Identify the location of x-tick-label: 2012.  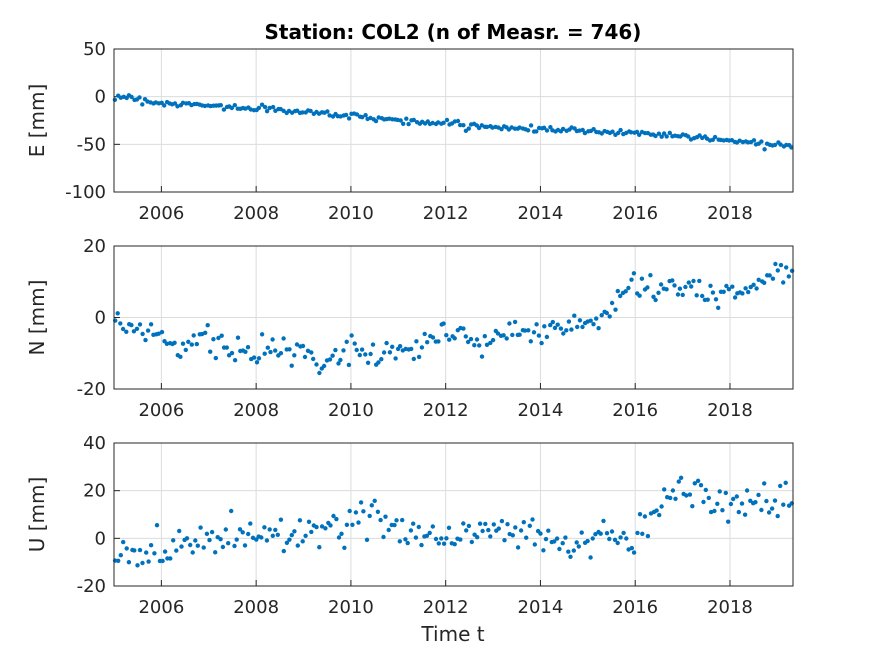
(446, 410).